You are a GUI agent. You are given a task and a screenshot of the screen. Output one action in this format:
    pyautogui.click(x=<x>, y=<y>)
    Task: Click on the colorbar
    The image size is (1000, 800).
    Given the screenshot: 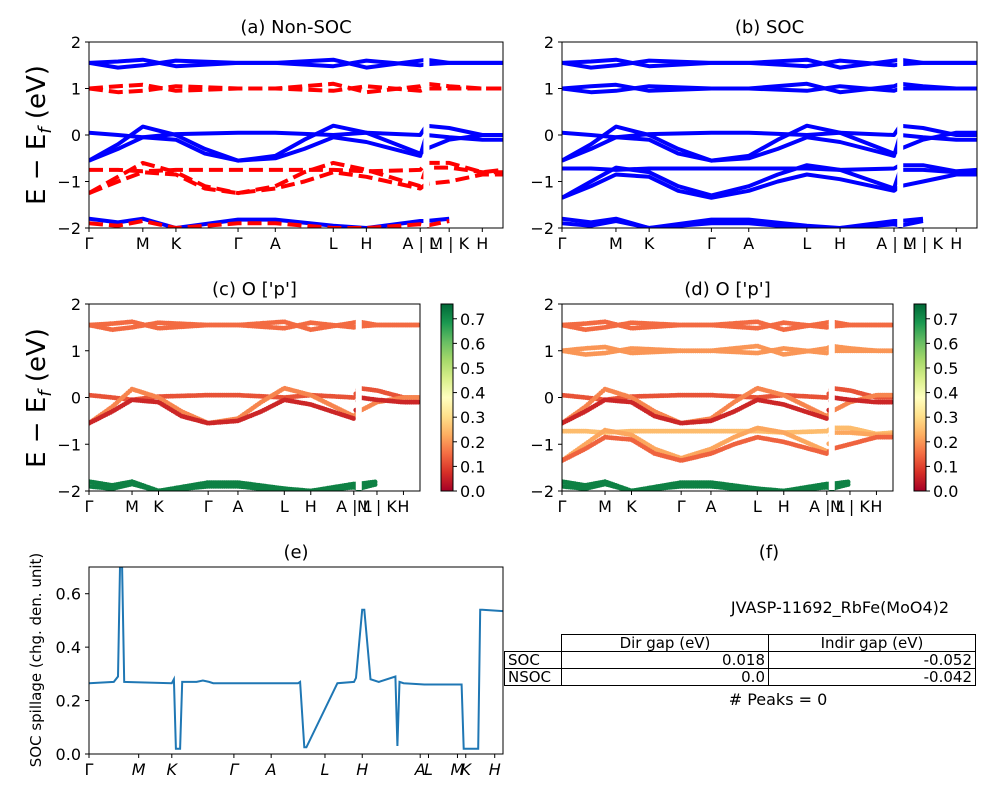 What is the action you would take?
    pyautogui.click(x=920, y=397)
    